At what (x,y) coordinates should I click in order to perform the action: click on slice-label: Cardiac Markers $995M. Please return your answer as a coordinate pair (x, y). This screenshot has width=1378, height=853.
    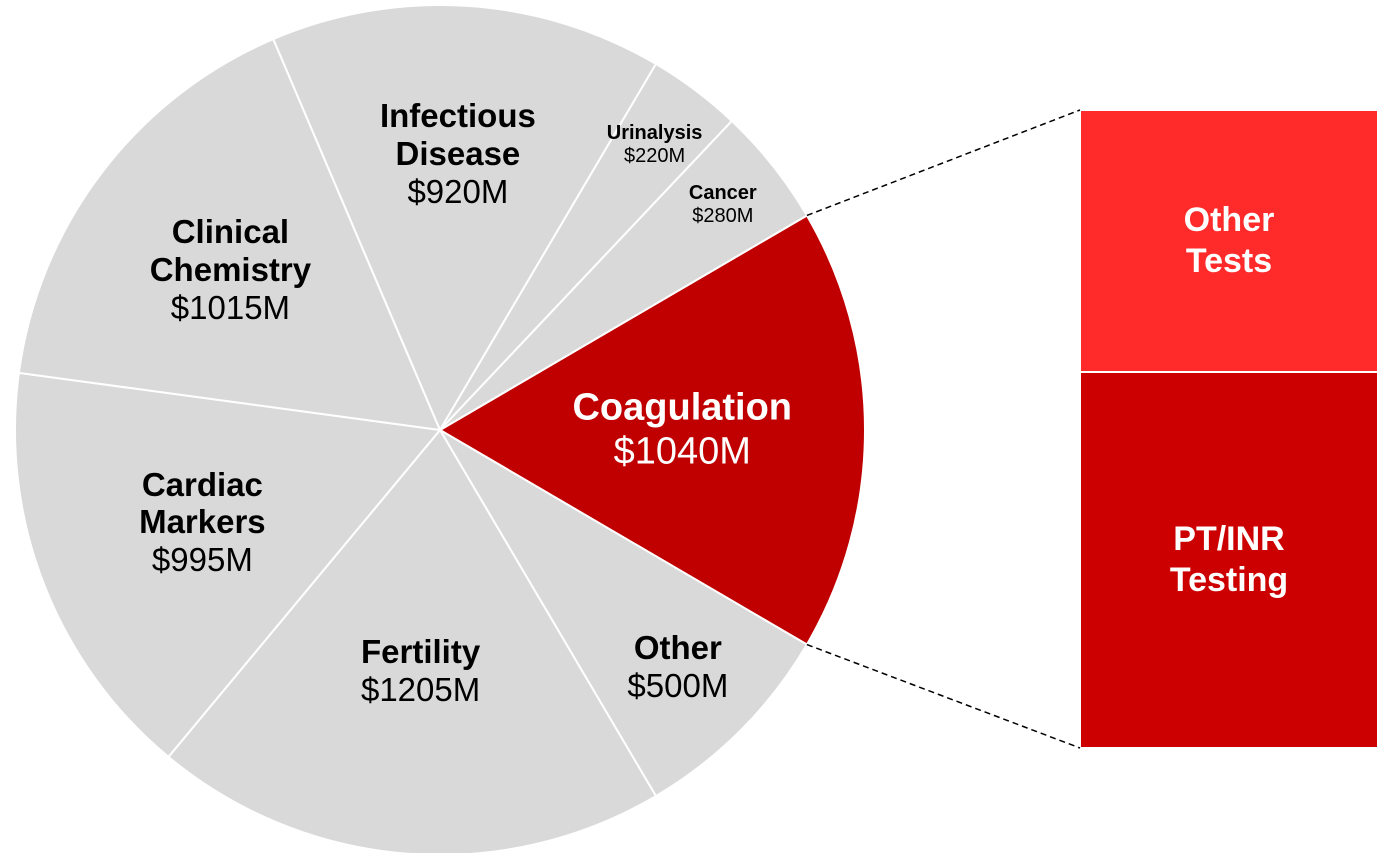
    Looking at the image, I should click on (202, 523).